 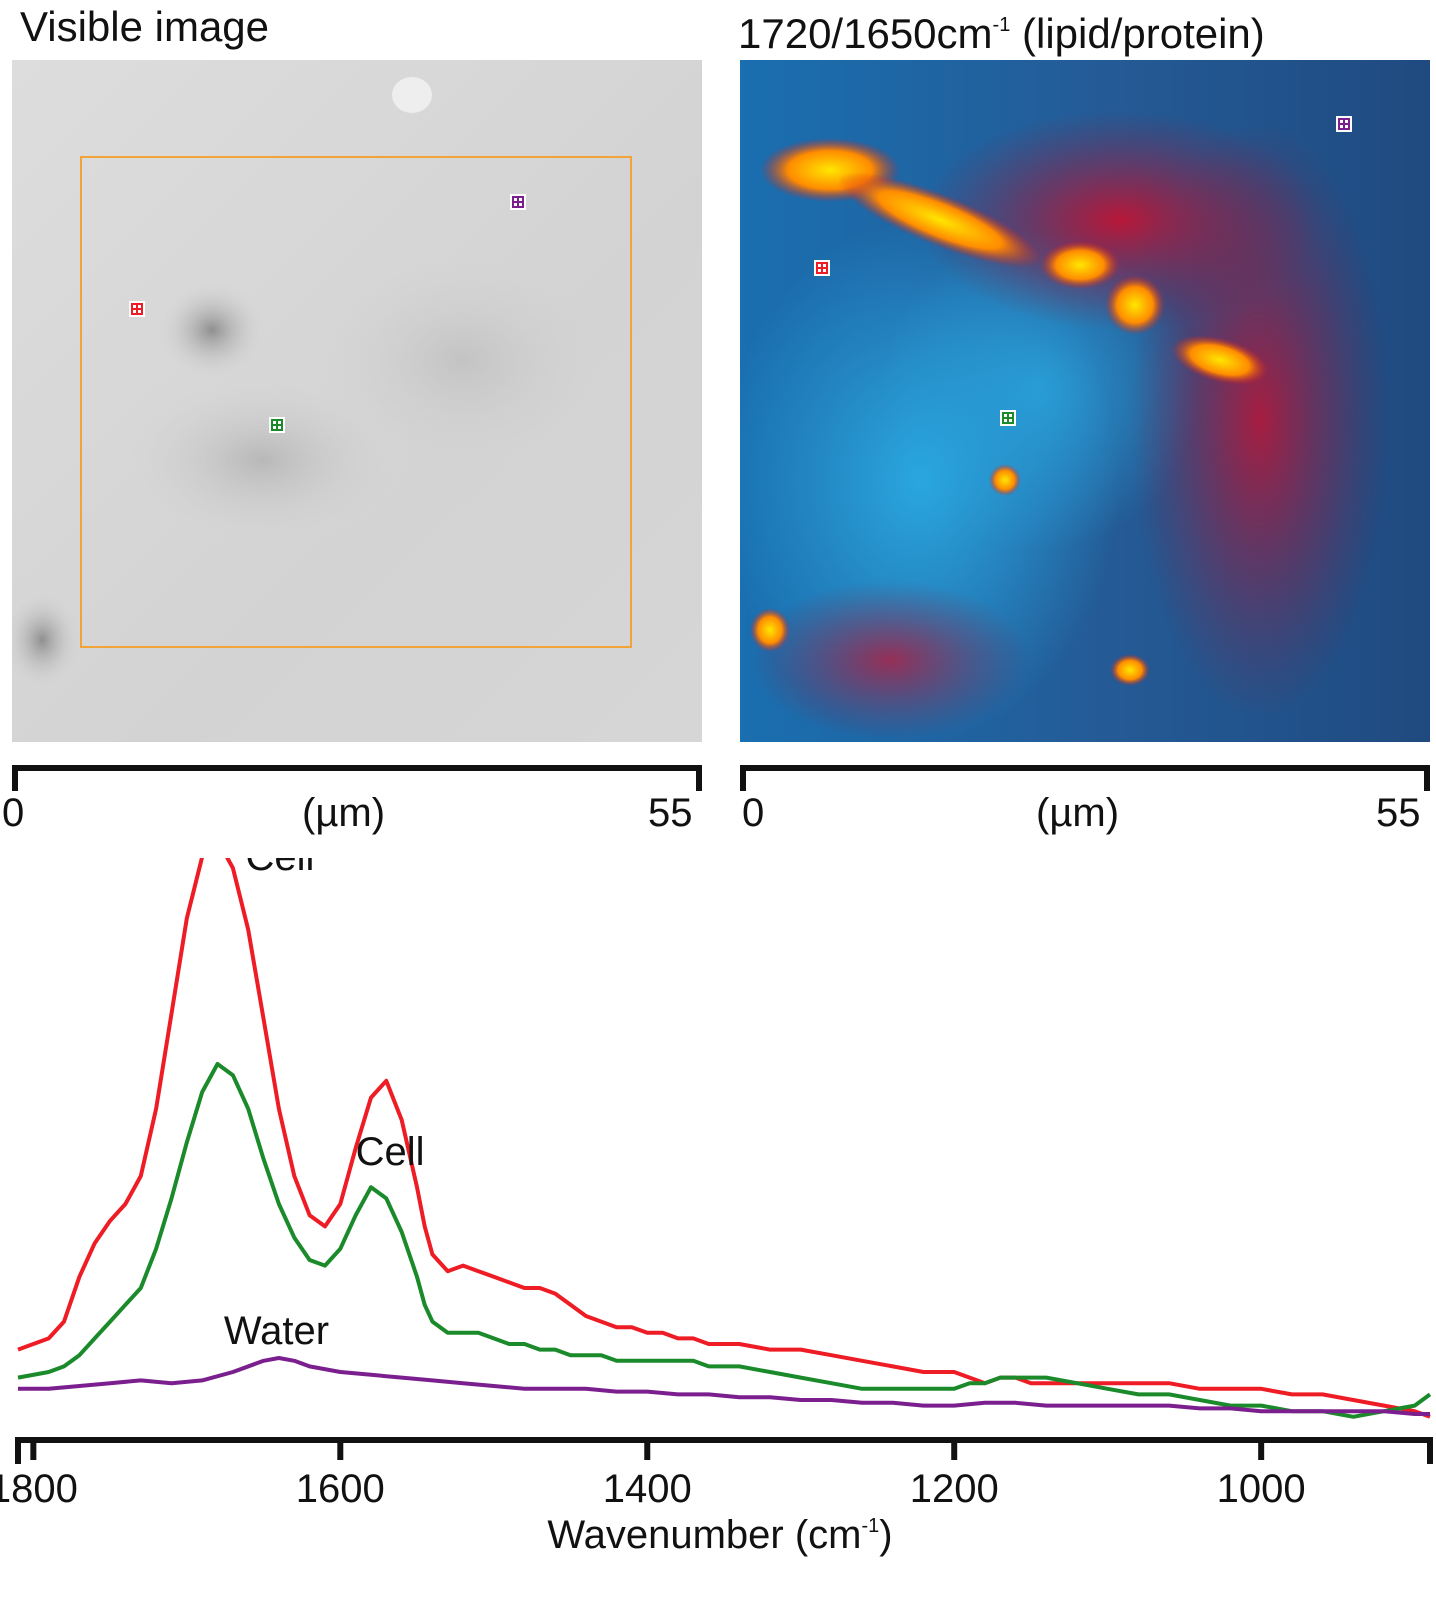 What do you see at coordinates (822, 268) in the screenshot?
I see `cell-red-marker-ratio` at bounding box center [822, 268].